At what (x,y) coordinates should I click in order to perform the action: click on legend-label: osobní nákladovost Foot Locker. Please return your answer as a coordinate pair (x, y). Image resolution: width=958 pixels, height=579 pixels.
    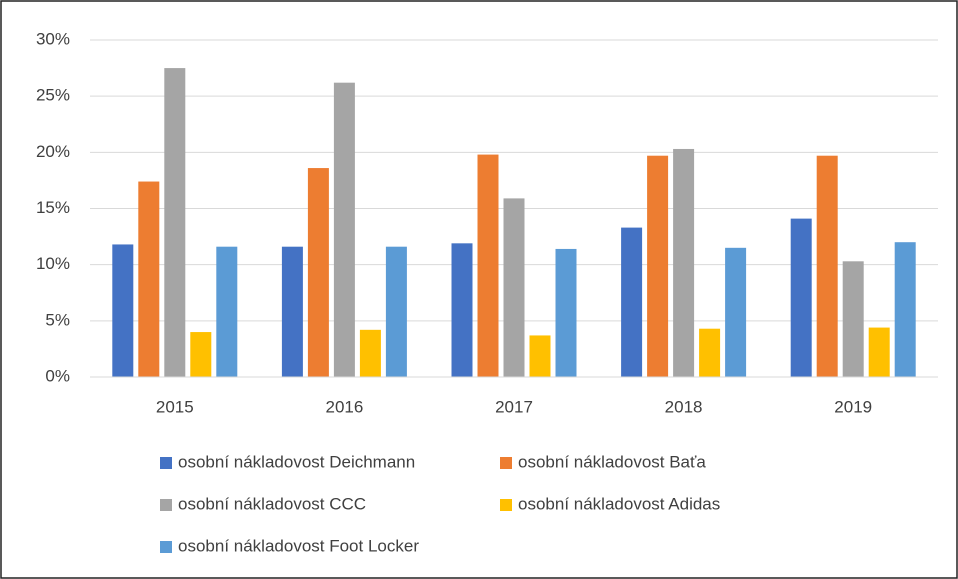
    Looking at the image, I should click on (298, 545).